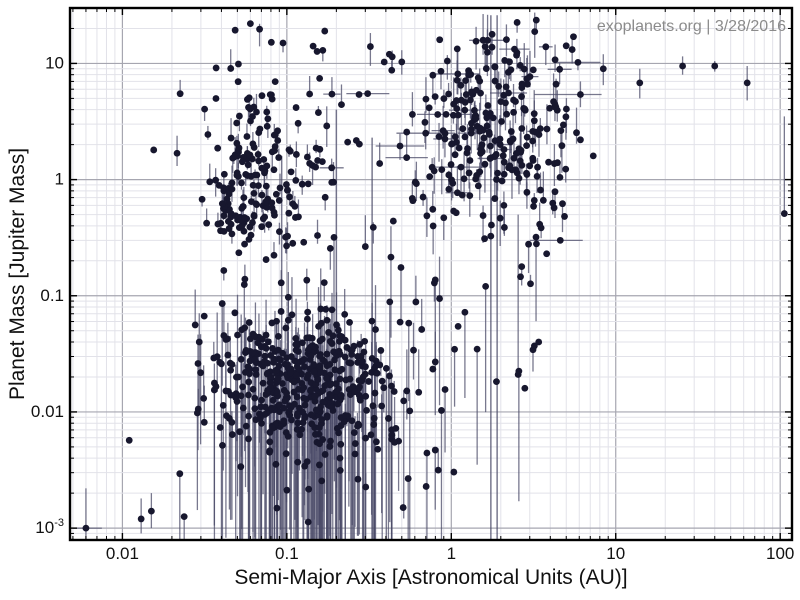 Image resolution: width=800 pixels, height=600 pixels. What do you see at coordinates (122, 553) in the screenshot?
I see `x-tick-label: 0.01` at bounding box center [122, 553].